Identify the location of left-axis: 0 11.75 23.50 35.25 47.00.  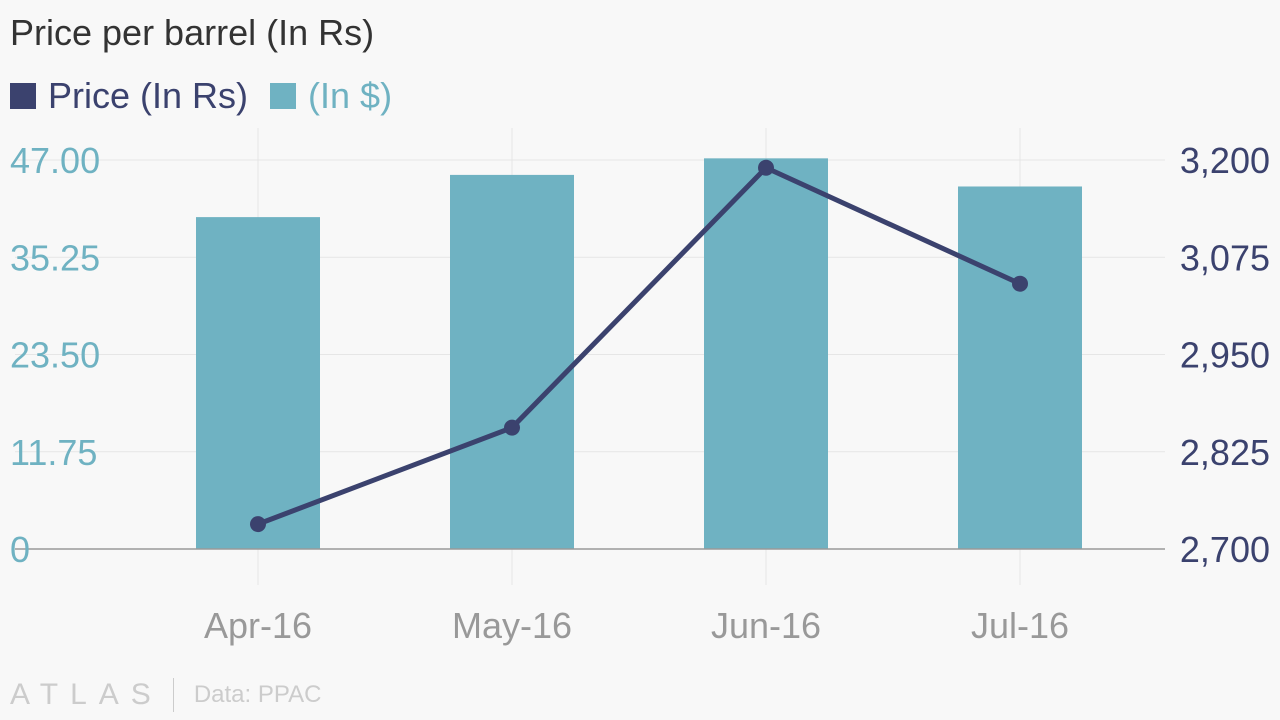
(55, 355).